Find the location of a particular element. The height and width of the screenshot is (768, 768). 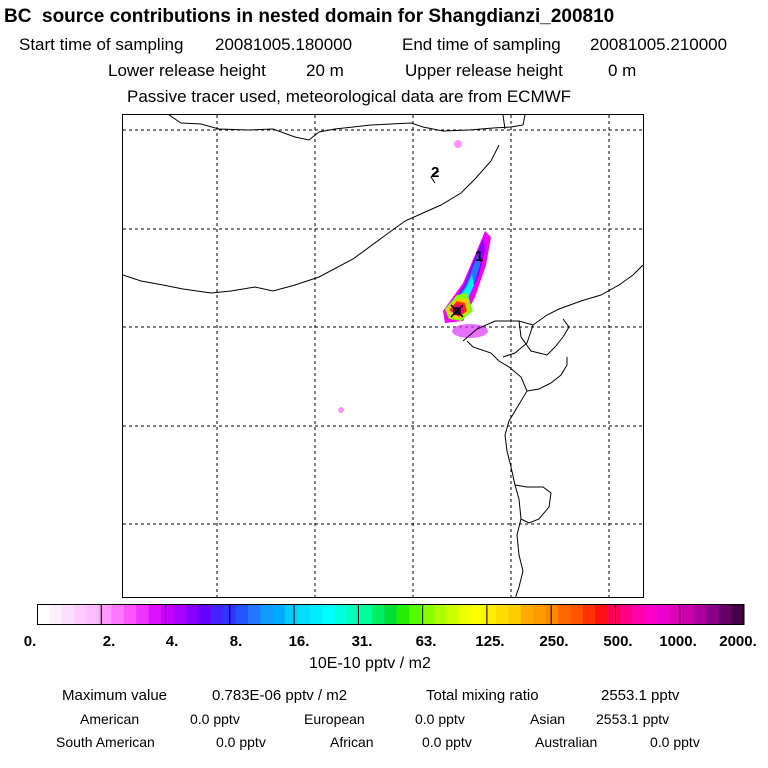

colorbar-tick: 125. is located at coordinates (490, 641).